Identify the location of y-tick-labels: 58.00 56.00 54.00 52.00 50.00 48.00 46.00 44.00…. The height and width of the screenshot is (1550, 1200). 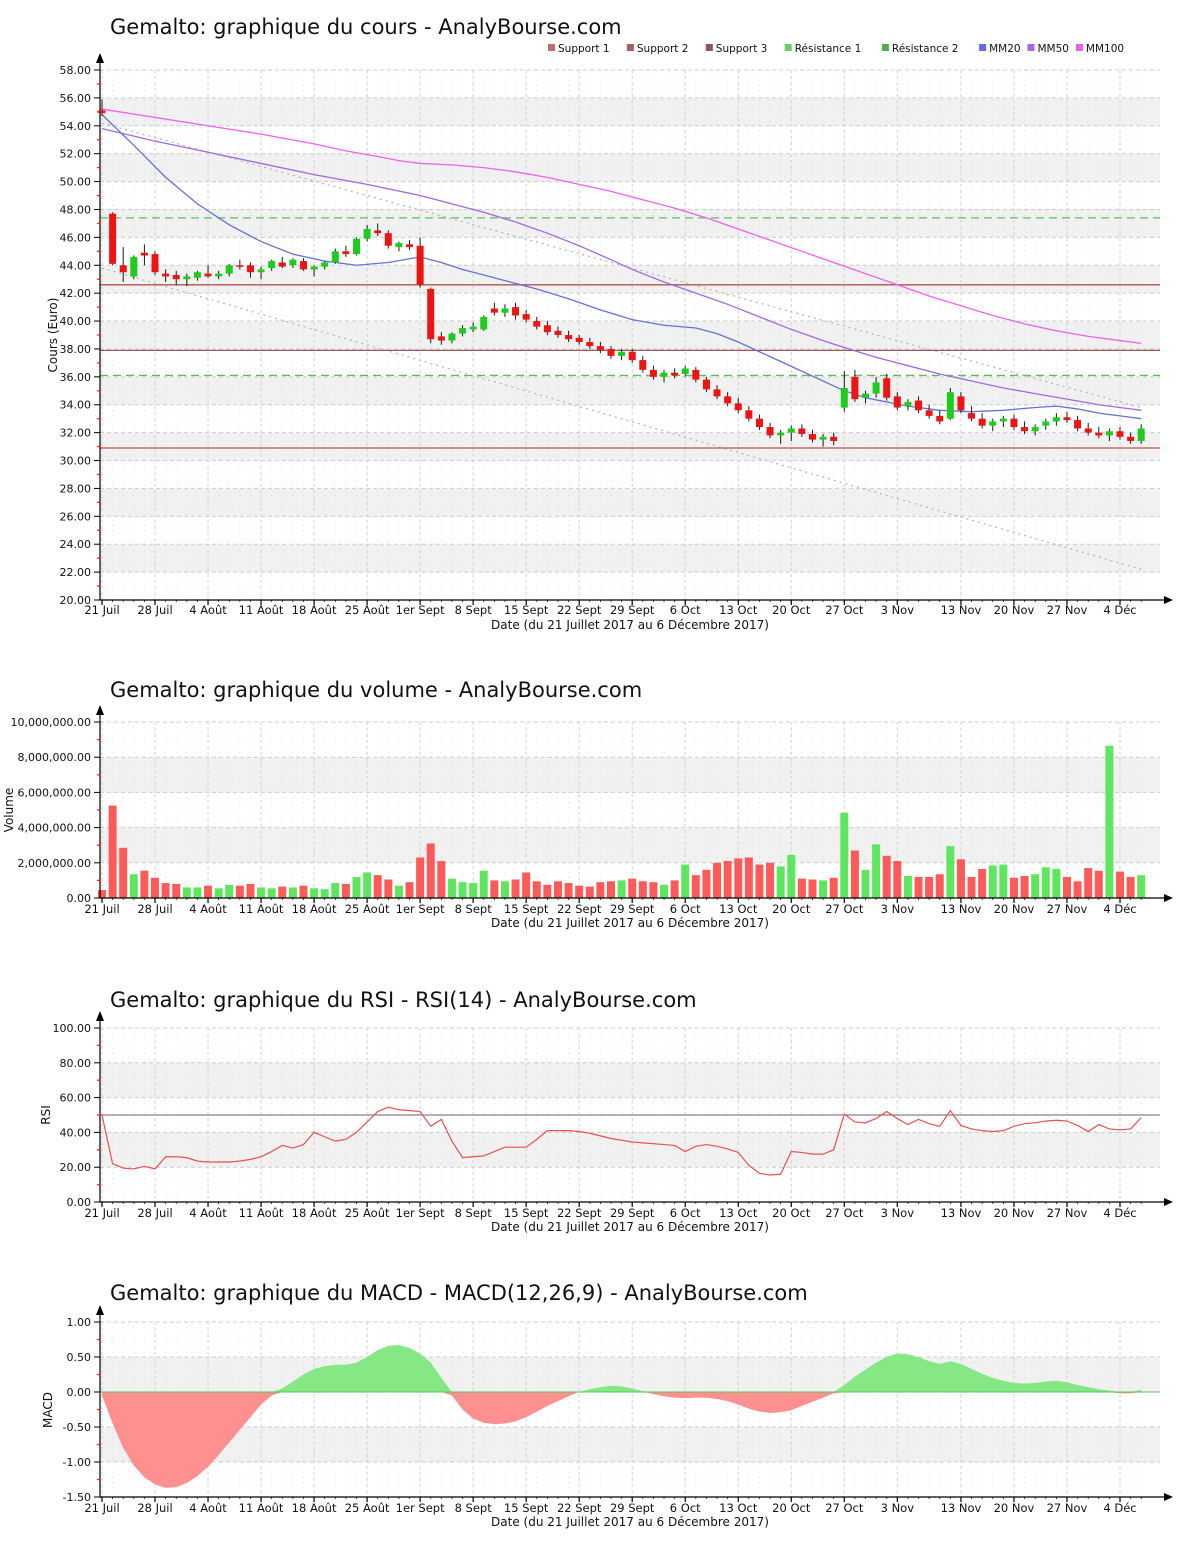
(80, 335).